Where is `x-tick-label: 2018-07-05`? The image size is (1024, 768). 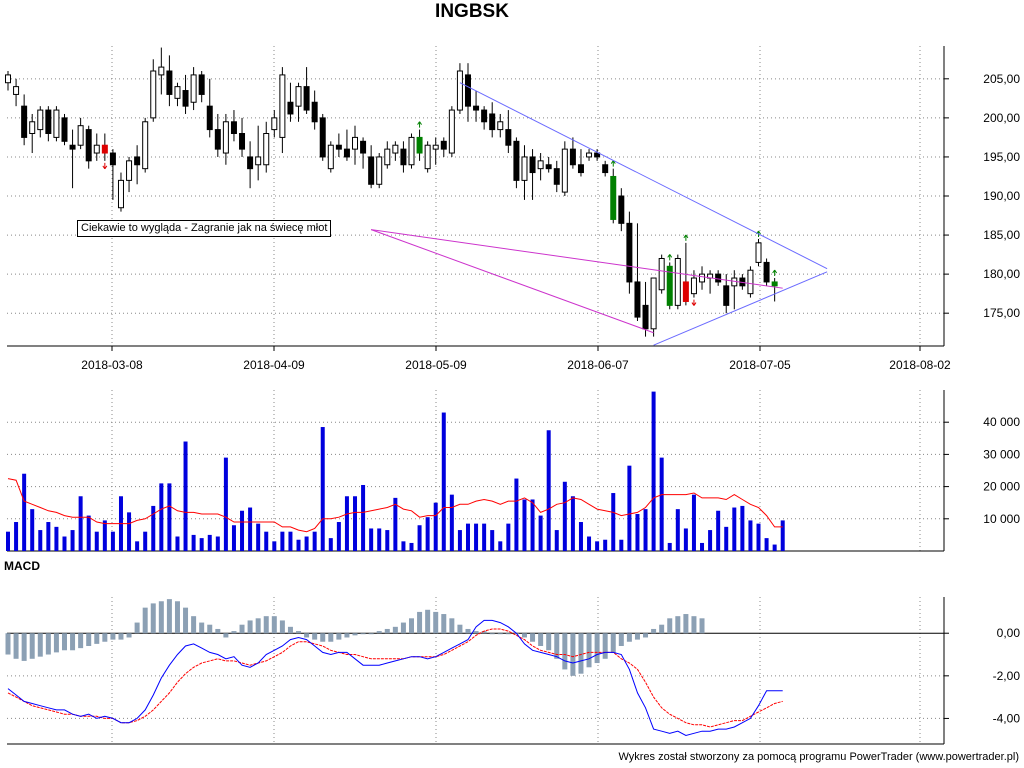 x-tick-label: 2018-07-05 is located at coordinates (760, 365).